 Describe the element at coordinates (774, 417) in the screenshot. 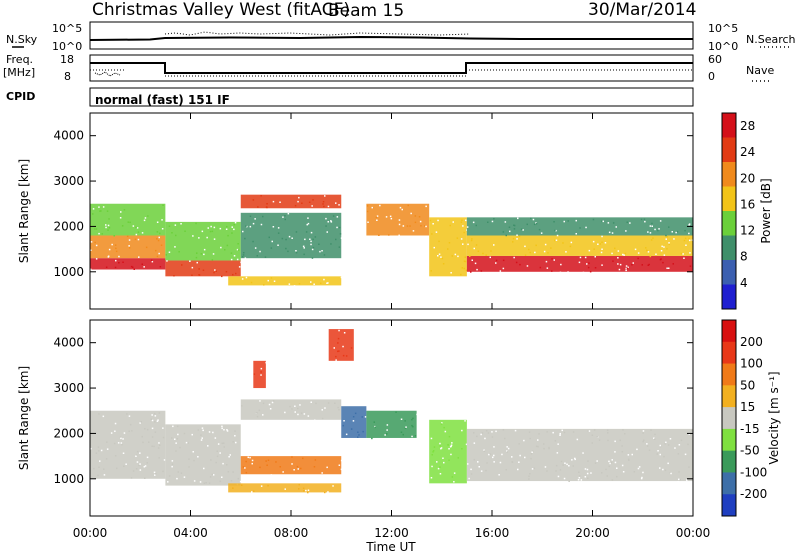

I see `velocity-colorbar-label: Velocity [m s⁻¹]` at that location.